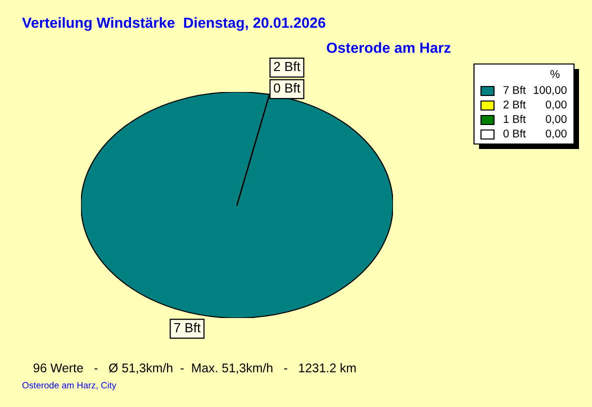 The width and height of the screenshot is (592, 407). What do you see at coordinates (174, 24) in the screenshot?
I see `chart-title: Verteilung Windstärke Dienstag, 20.01.2026` at bounding box center [174, 24].